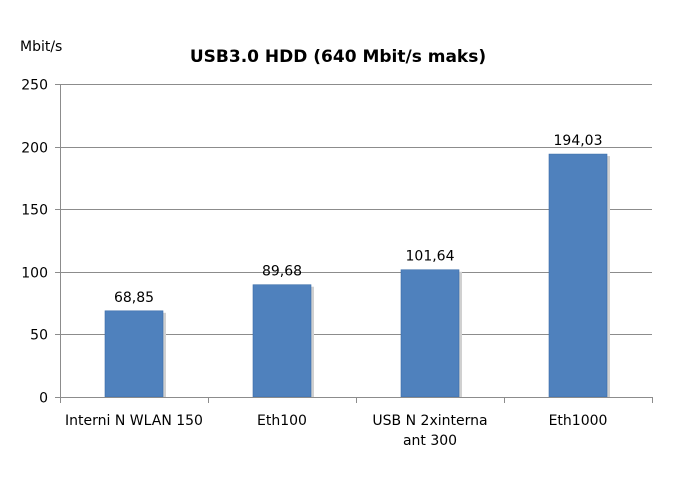 The height and width of the screenshot is (498, 682). I want to click on y-tick-label: 200, so click(34, 149).